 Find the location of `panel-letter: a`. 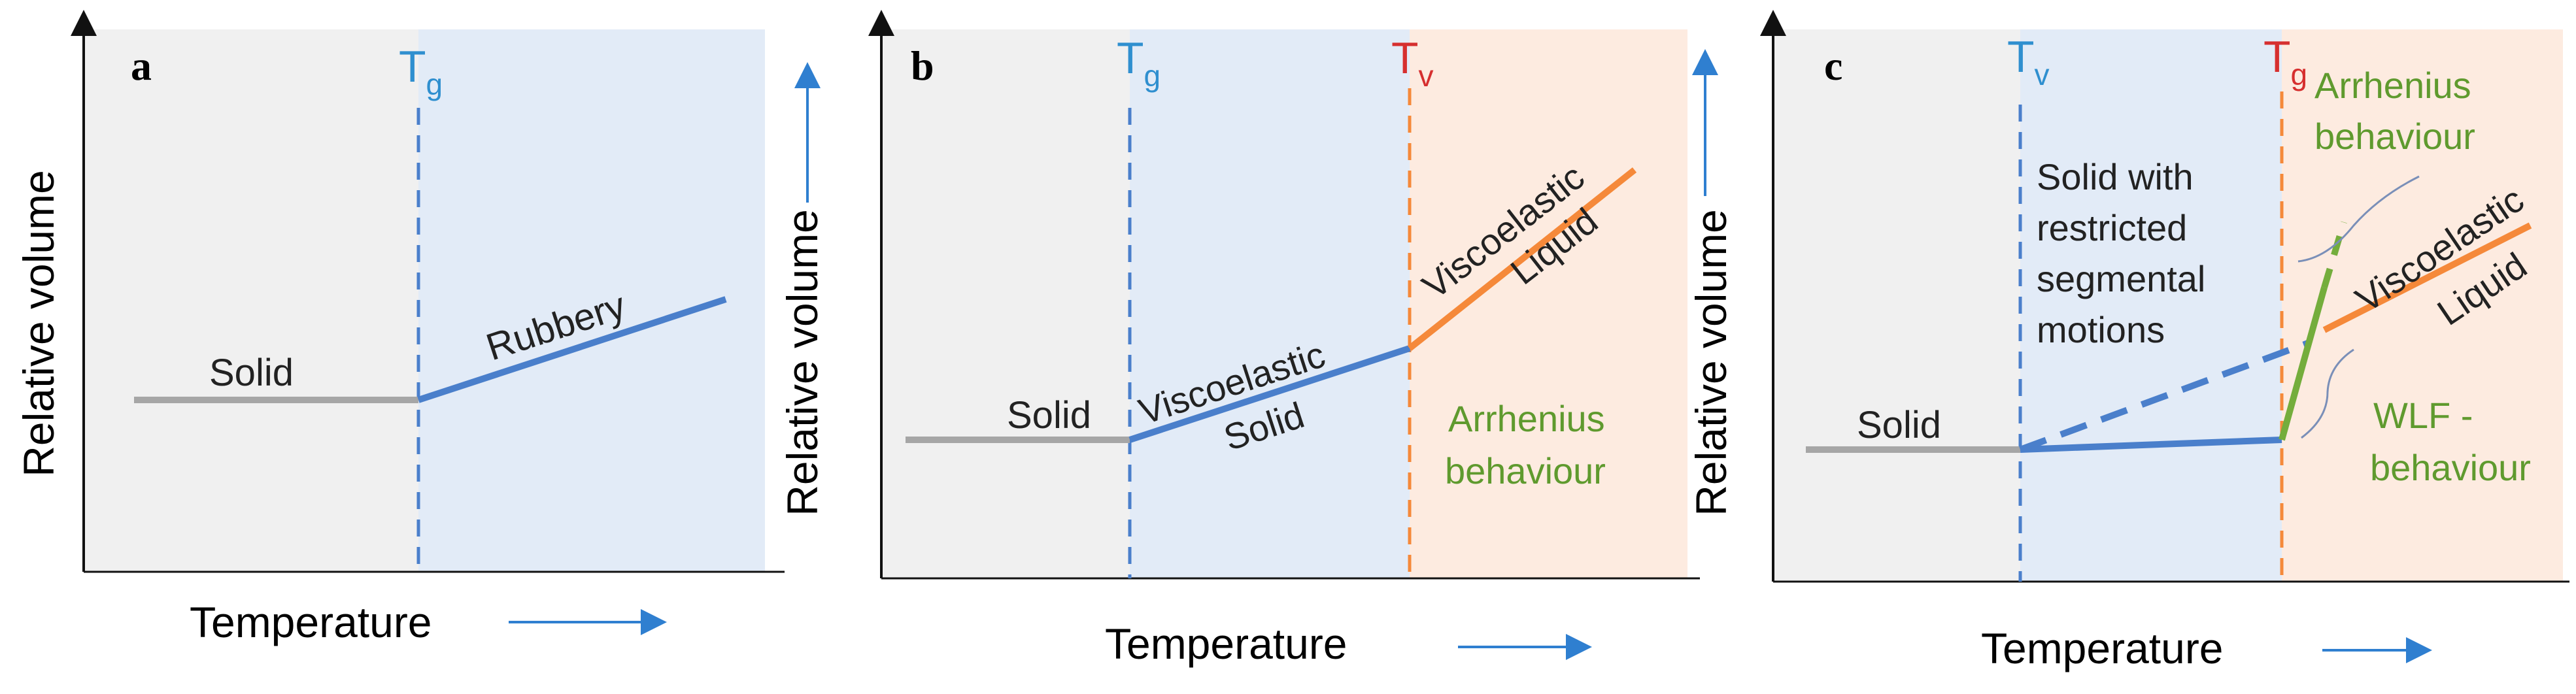

panel-letter: a is located at coordinates (141, 65).